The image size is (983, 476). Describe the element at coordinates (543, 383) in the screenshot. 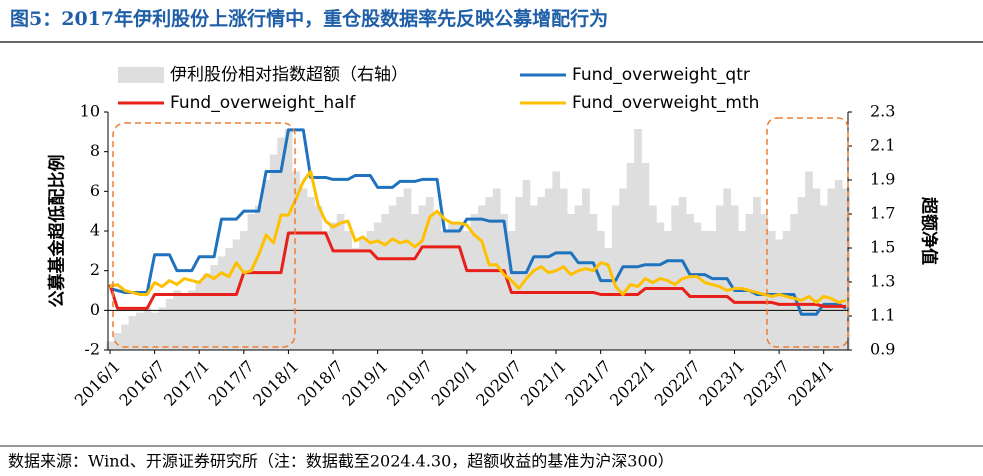

I see `x-tick-label: 2021/1` at that location.